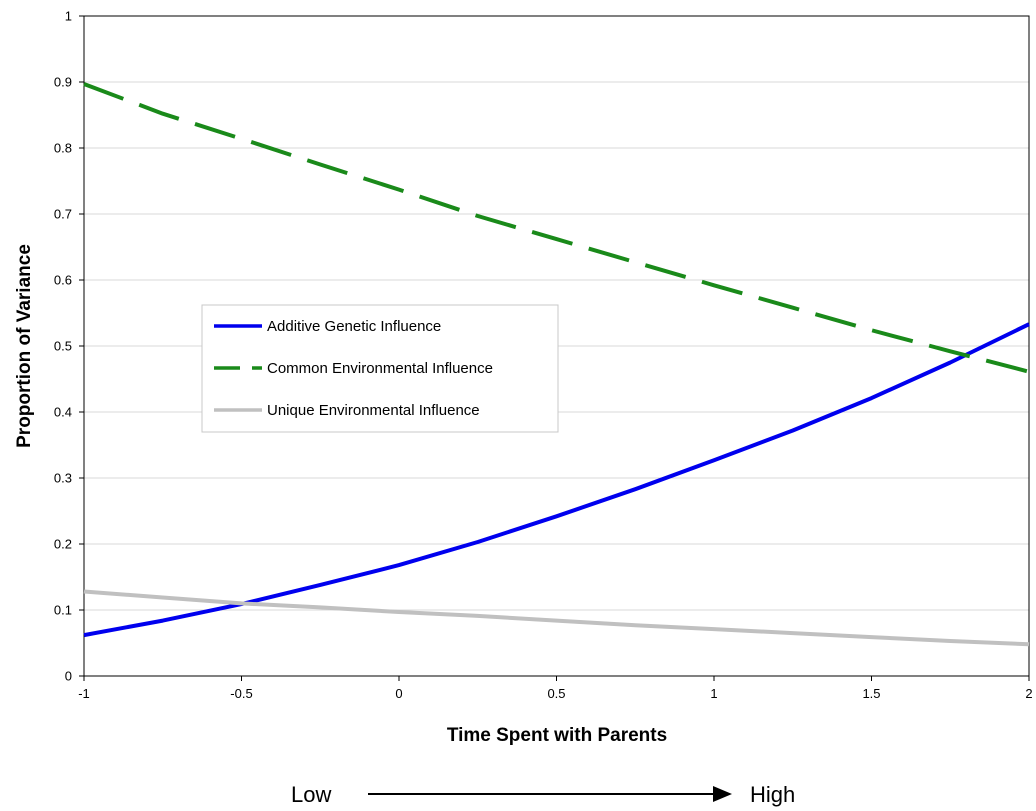 The height and width of the screenshot is (811, 1036). I want to click on x-axis-title: Time Spent with Parents, so click(557, 735).